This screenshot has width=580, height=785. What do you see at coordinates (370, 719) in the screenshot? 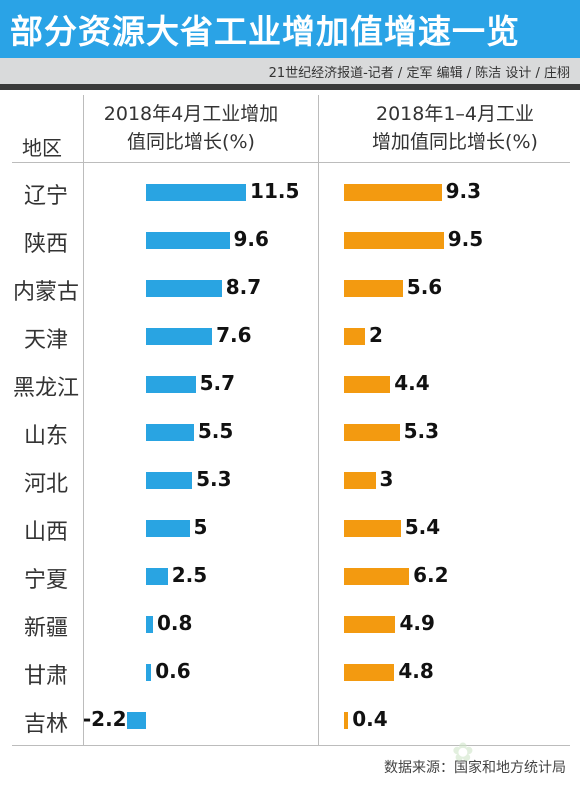
I see `series2-value-label: 0.4` at bounding box center [370, 719].